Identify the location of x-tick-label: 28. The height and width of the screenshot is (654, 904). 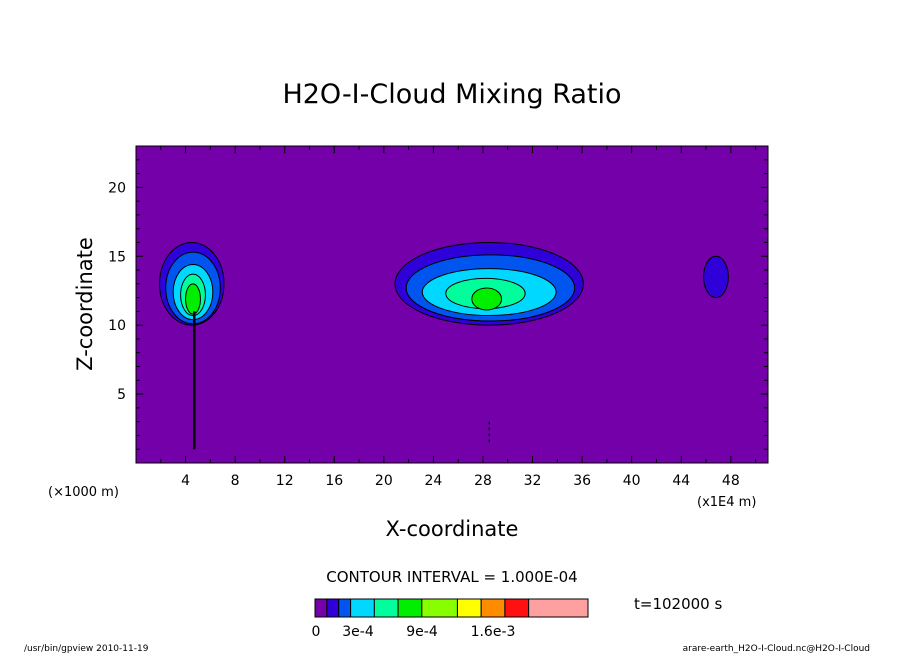
(483, 481).